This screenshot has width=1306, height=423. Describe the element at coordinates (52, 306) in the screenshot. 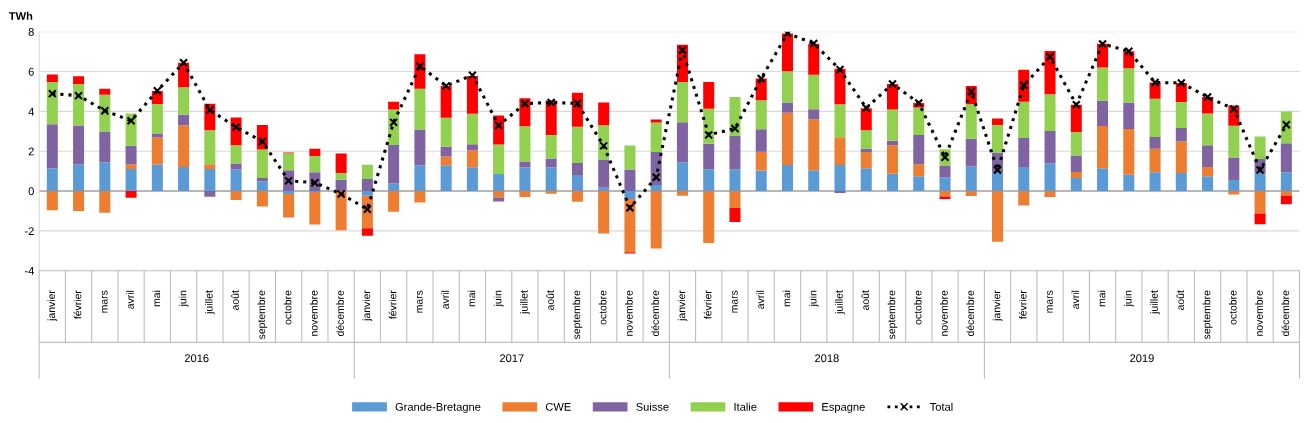

I see `x-tick-label: janvier` at that location.